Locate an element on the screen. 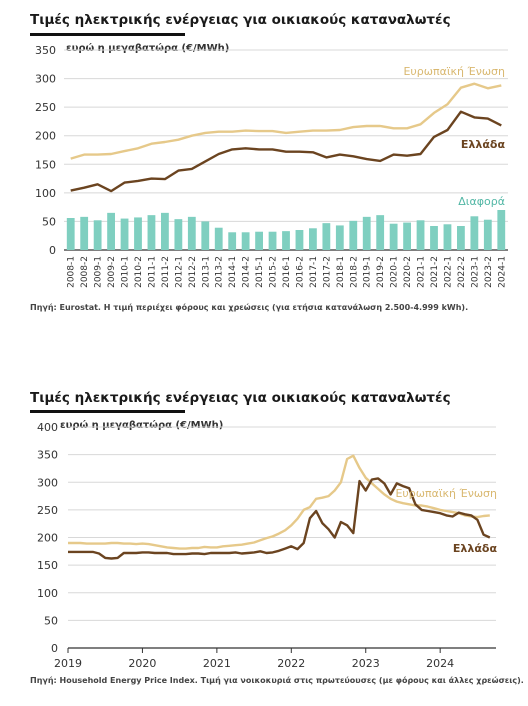 This screenshot has height=706, width=528. x-tick-label: 2021 is located at coordinates (217, 663).